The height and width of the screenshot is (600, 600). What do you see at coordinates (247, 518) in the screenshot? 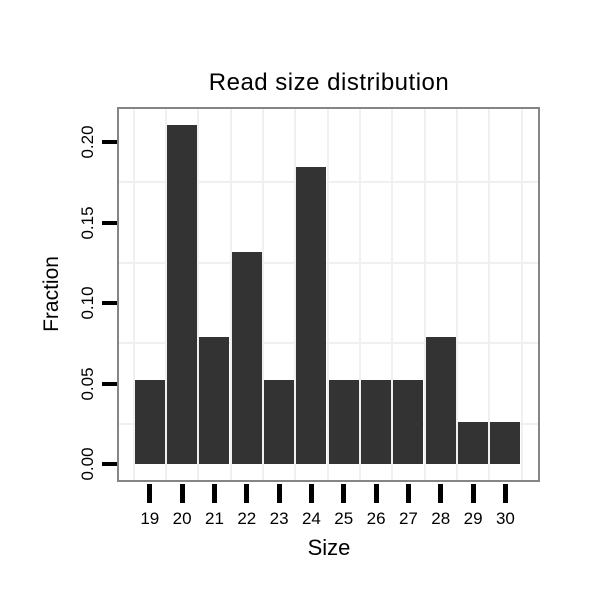
I see `x-tick-label: 22` at bounding box center [247, 518].